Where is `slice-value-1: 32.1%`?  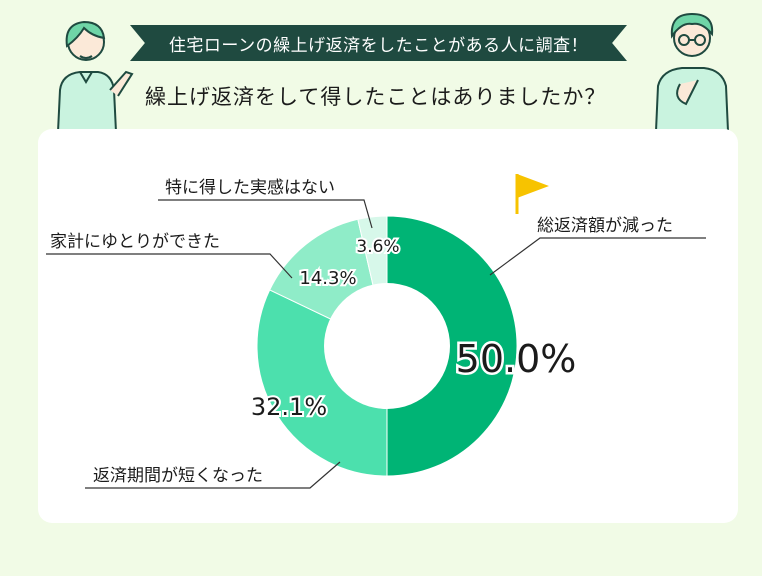
slice-value-1: 32.1% is located at coordinates (289, 407).